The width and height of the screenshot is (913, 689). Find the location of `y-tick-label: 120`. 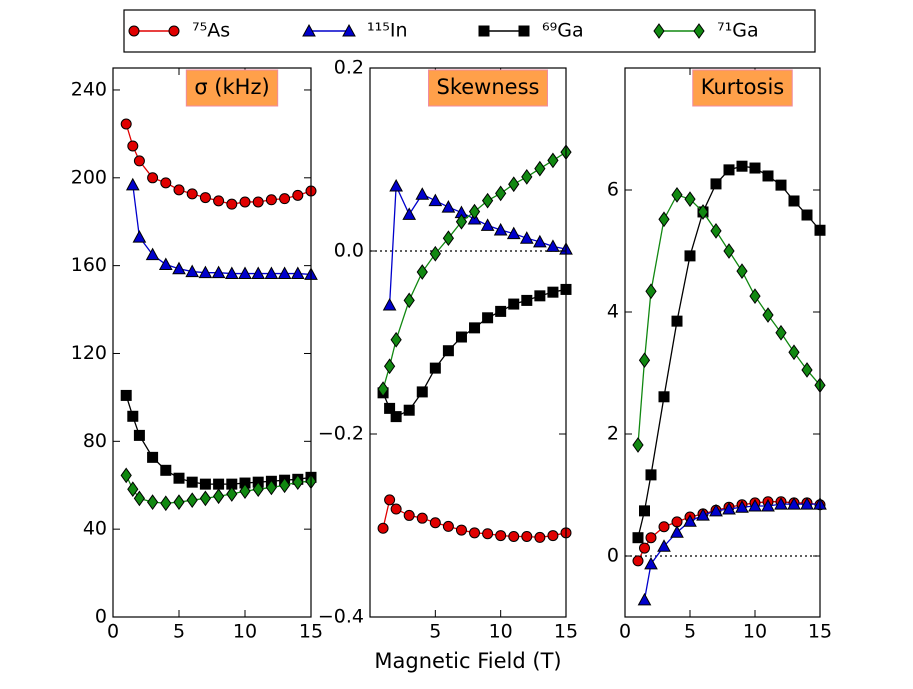

y-tick-label: 120 is located at coordinates (89, 353).